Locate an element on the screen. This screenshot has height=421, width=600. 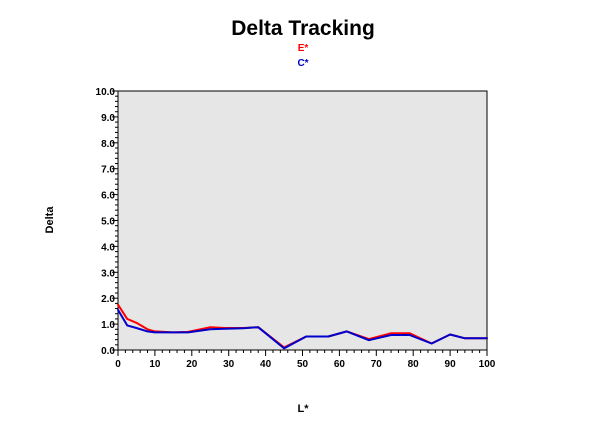
y-tick-label: 6.0 is located at coordinates (108, 196).